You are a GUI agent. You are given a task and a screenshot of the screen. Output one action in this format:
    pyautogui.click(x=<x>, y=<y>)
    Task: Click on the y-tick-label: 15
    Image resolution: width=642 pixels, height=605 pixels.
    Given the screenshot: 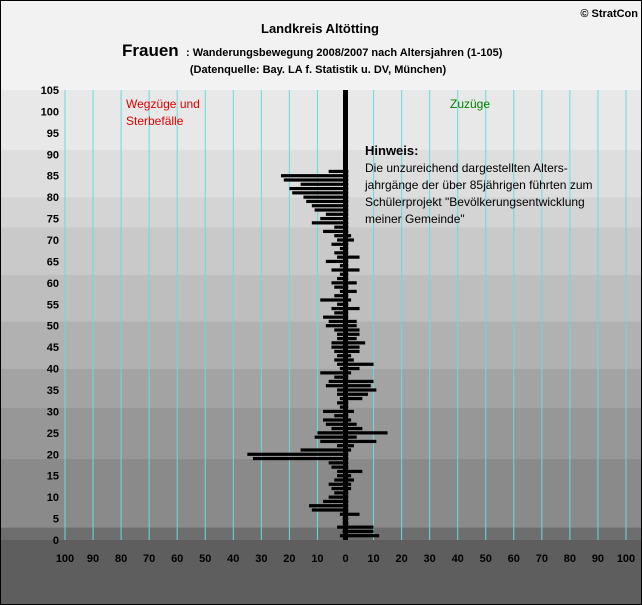 What is the action you would take?
    pyautogui.click(x=53, y=477)
    